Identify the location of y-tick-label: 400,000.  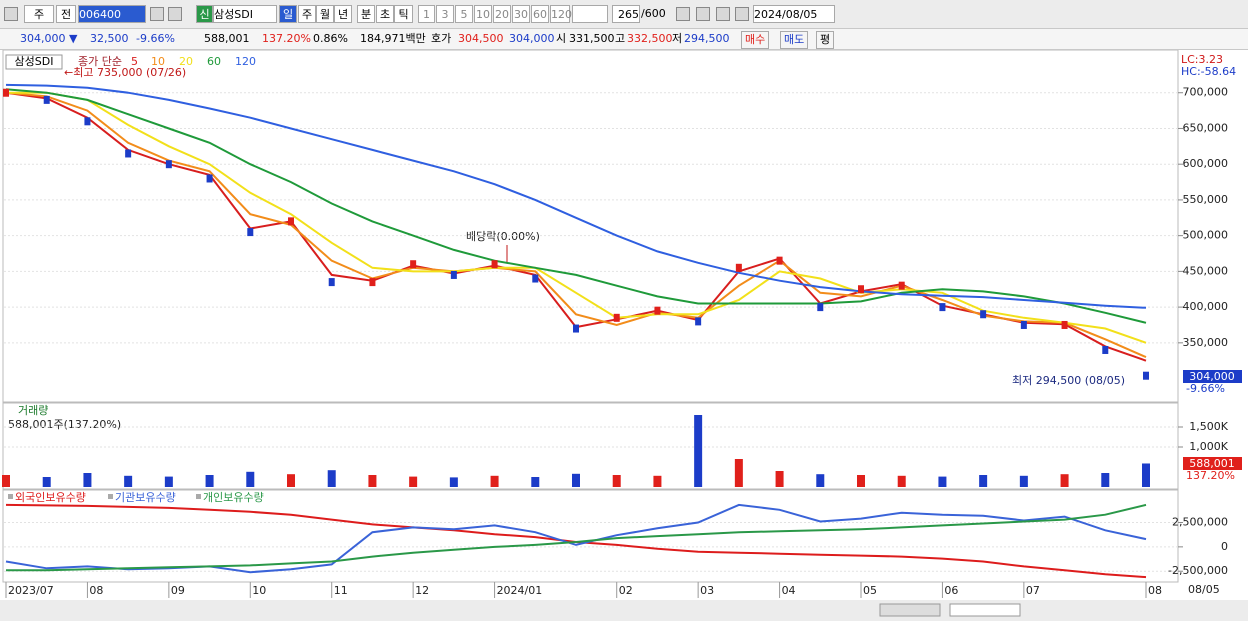
(1206, 306).